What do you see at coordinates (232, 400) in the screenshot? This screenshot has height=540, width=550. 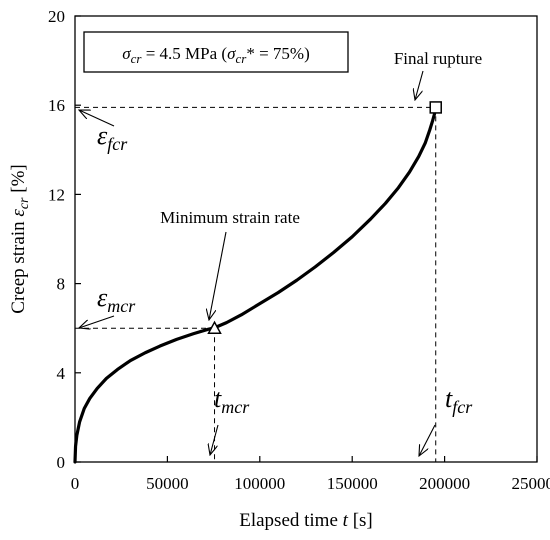 I see `t-mcr-label: tmcr` at bounding box center [232, 400].